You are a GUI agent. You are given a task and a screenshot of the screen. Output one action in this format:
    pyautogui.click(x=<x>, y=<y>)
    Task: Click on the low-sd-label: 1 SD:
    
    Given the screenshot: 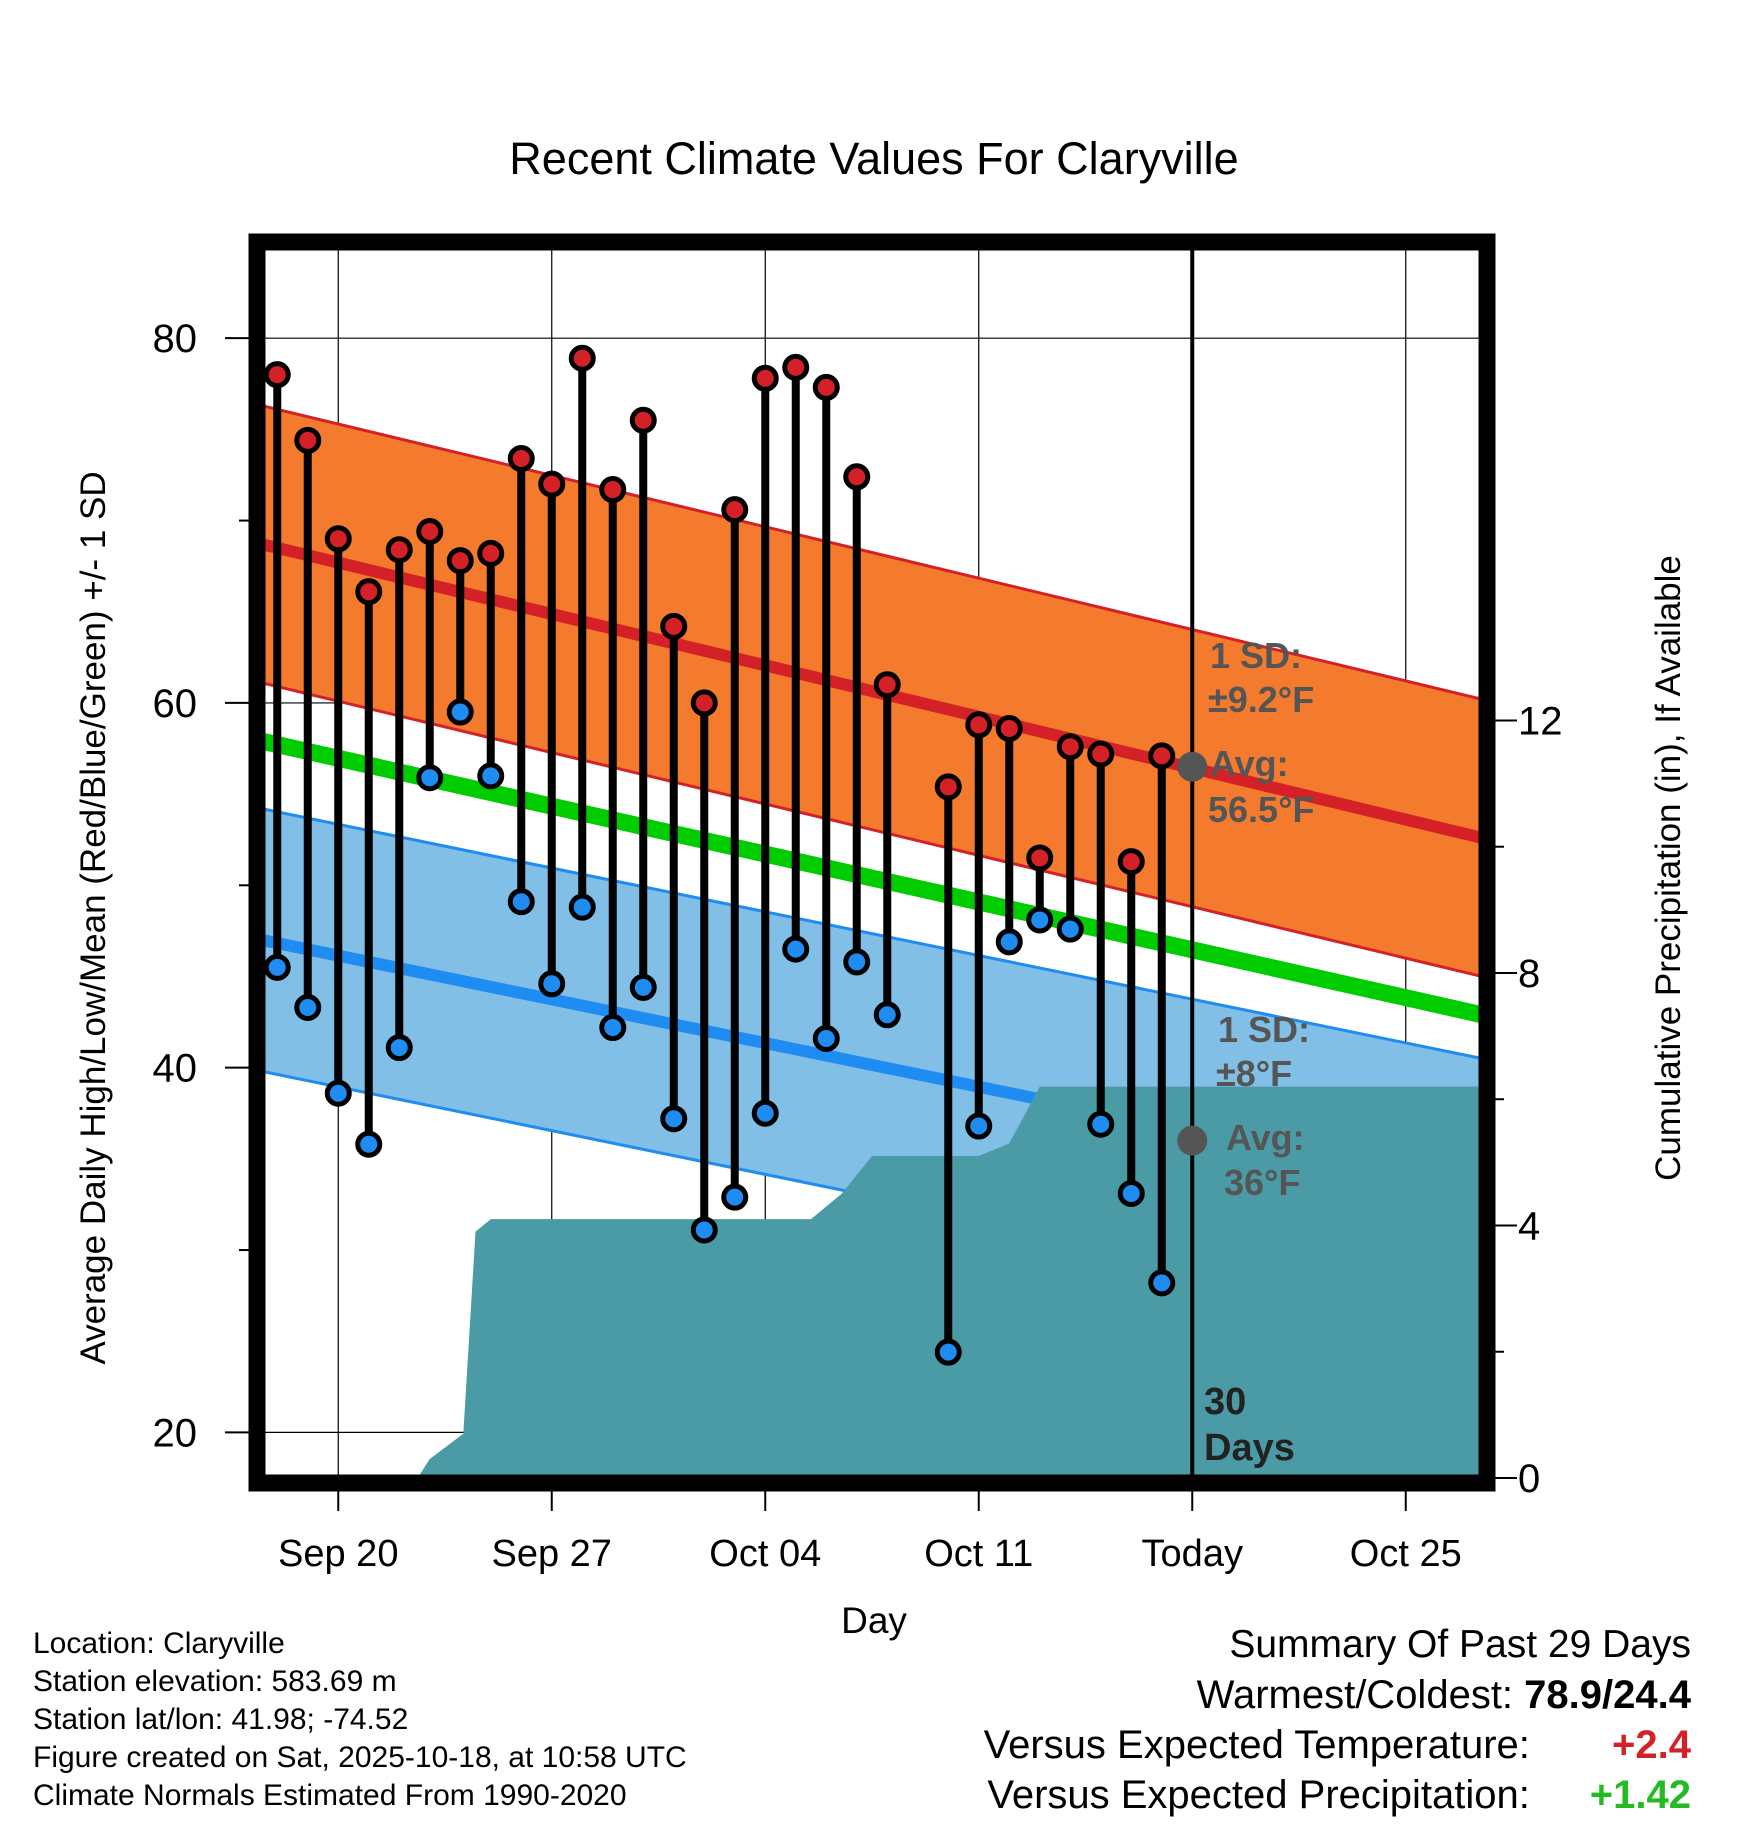 What is the action you would take?
    pyautogui.click(x=1264, y=1029)
    